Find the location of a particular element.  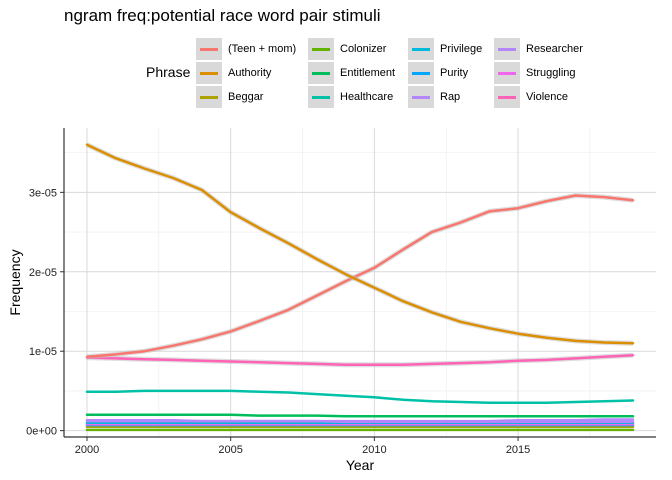

legend-label: Researcher is located at coordinates (554, 49).